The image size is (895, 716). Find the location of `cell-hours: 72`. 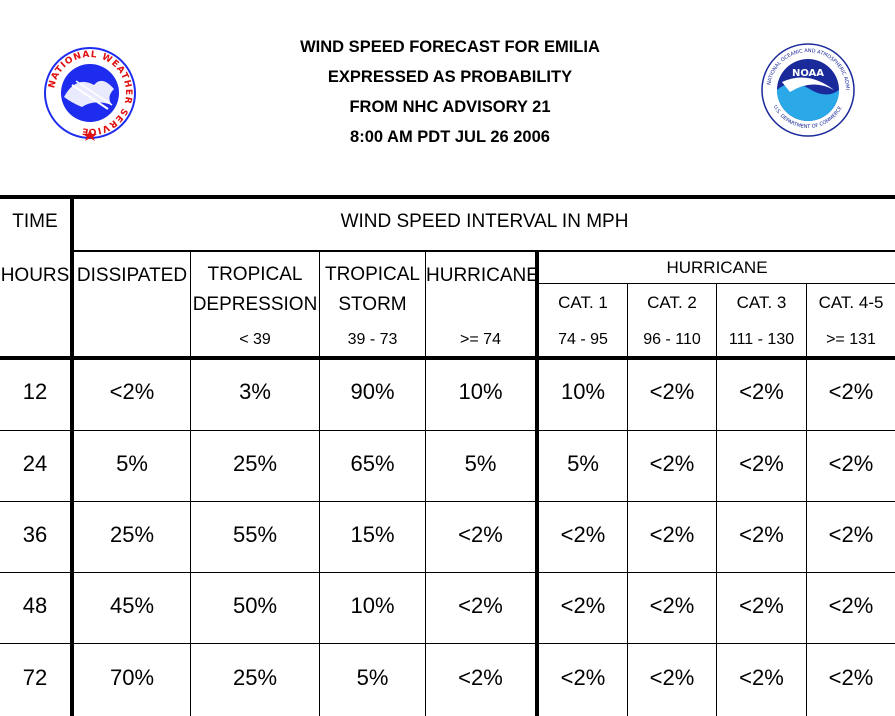

cell-hours: 72 is located at coordinates (35, 677).